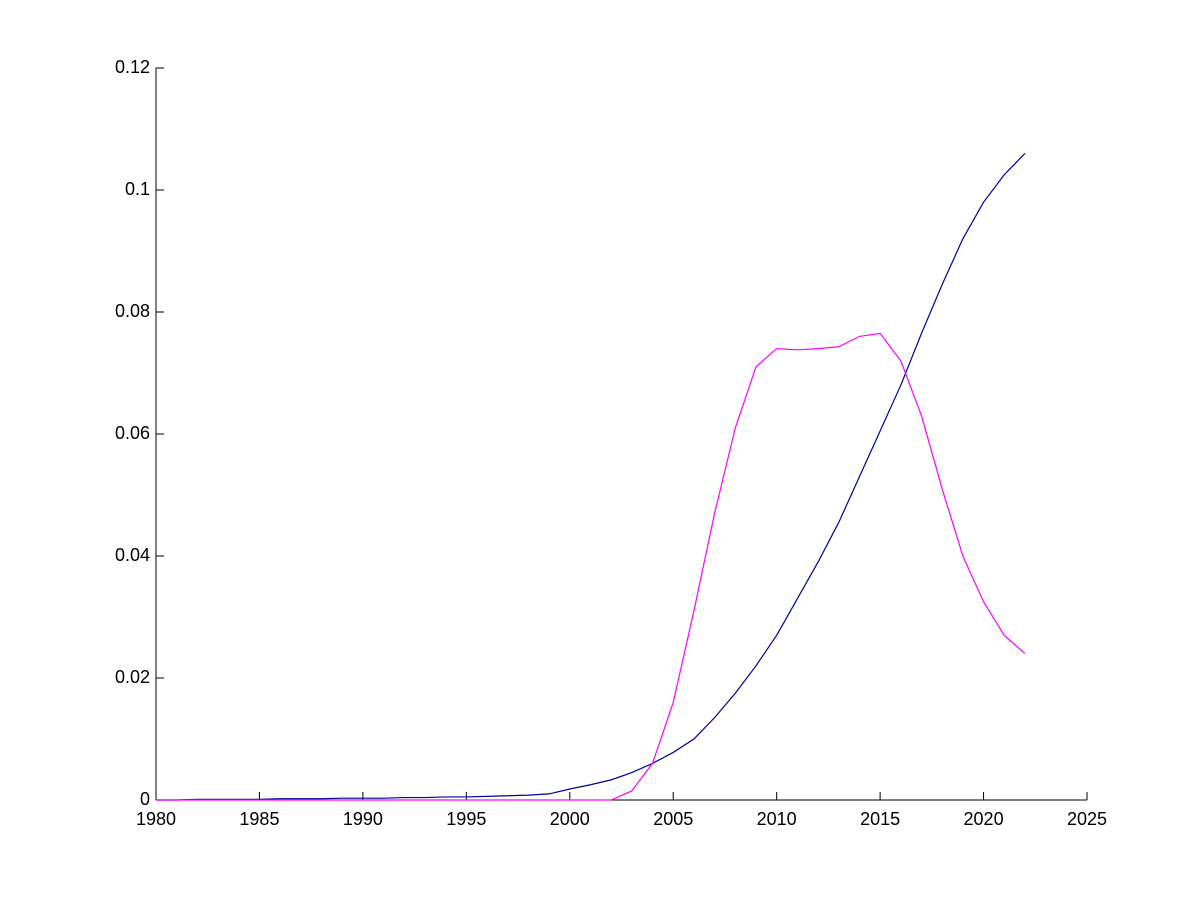  Describe the element at coordinates (259, 819) in the screenshot. I see `x-tick-label: 1985` at that location.